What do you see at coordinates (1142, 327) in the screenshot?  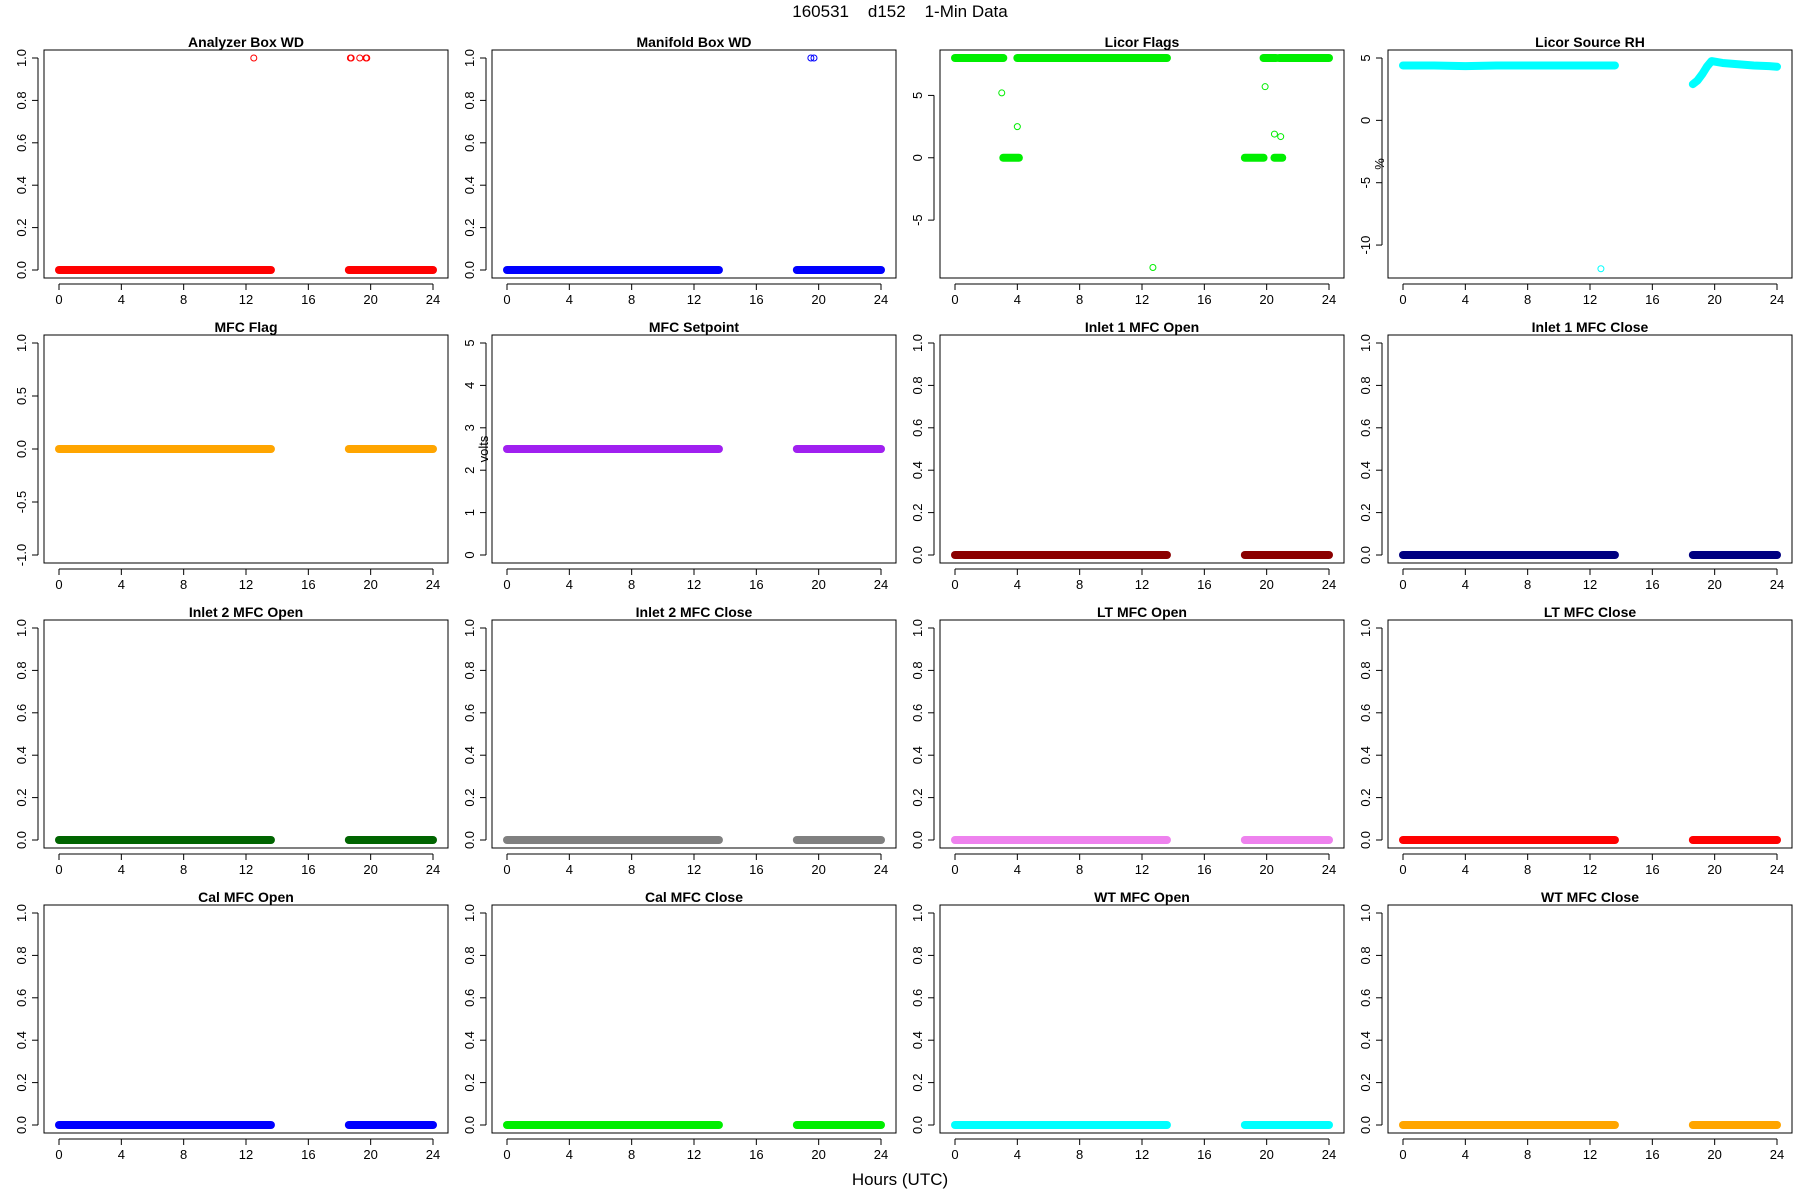 I see `plot-title: Inlet 1 MFC Open` at bounding box center [1142, 327].